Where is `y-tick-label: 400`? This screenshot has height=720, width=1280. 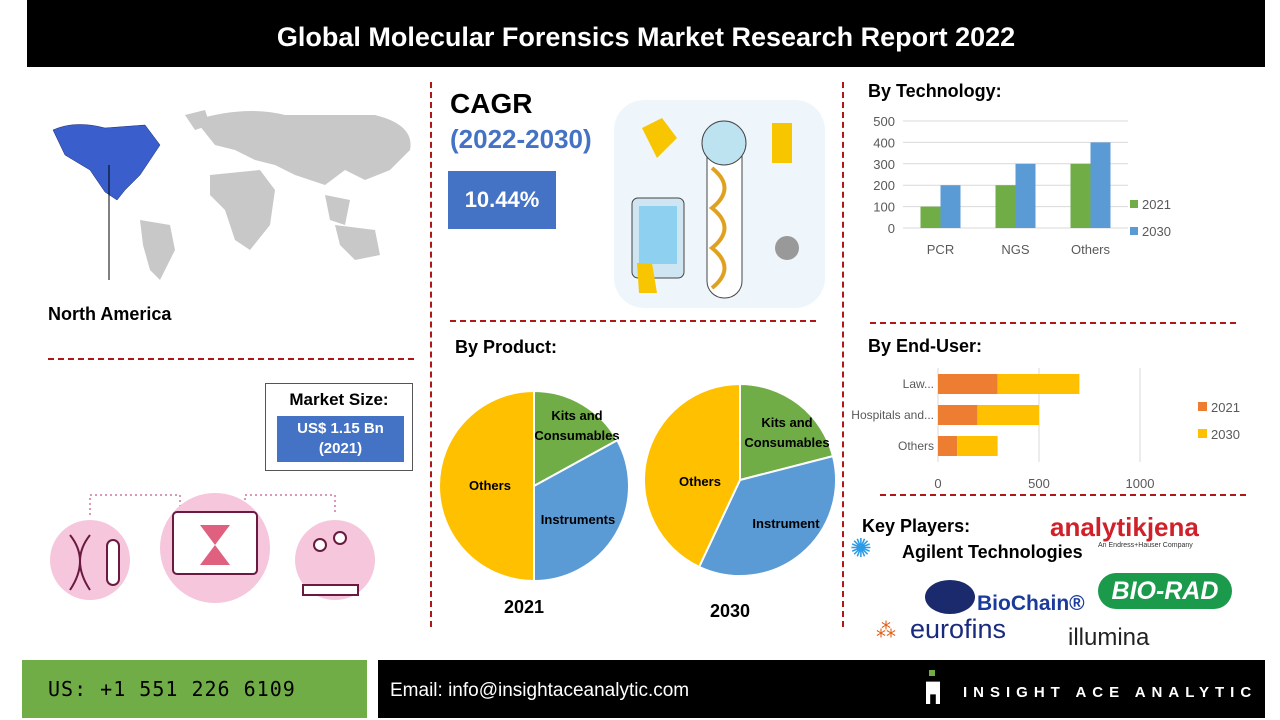
y-tick-label: 400 is located at coordinates (884, 142).